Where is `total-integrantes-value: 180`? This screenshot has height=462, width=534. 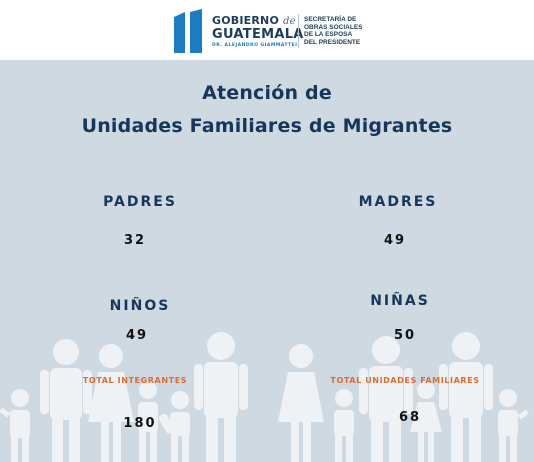 total-integrantes-value: 180 is located at coordinates (140, 423).